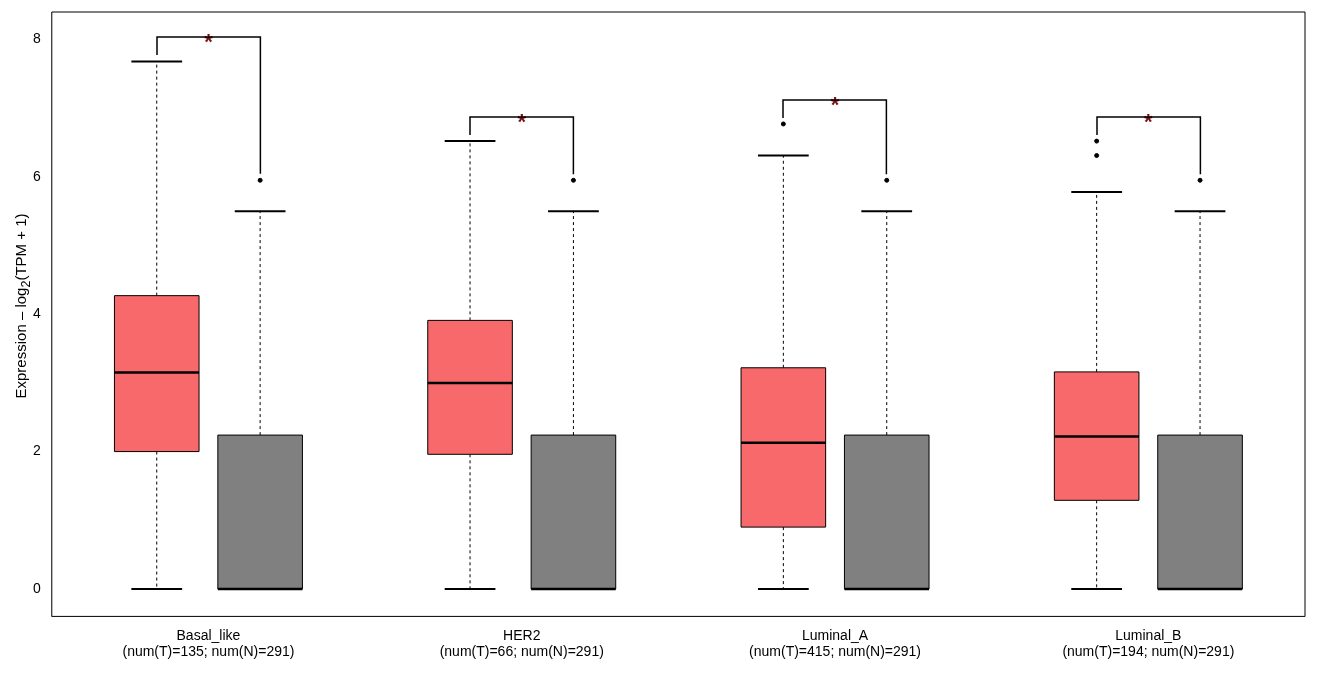 The image size is (1325, 674). What do you see at coordinates (36, 313) in the screenshot?
I see `y-tick-label: 4` at bounding box center [36, 313].